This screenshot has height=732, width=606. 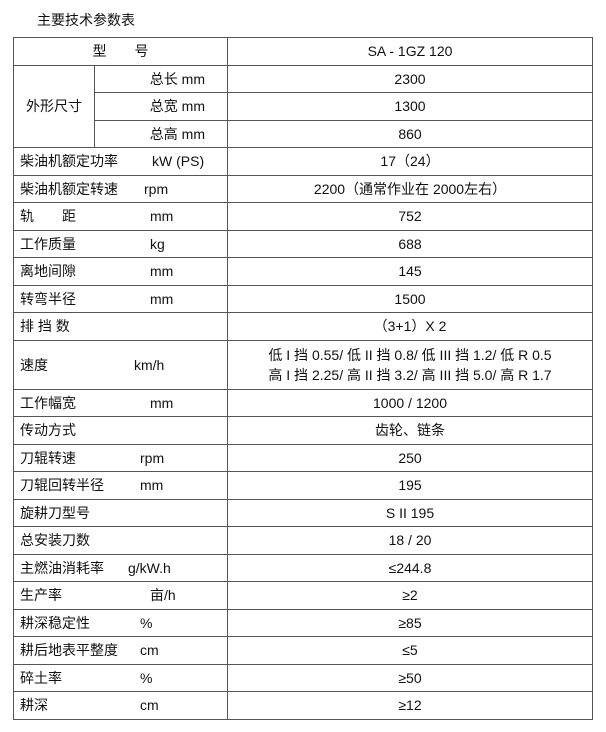 What do you see at coordinates (120, 51) in the screenshot?
I see `model-label: 型 号` at bounding box center [120, 51].